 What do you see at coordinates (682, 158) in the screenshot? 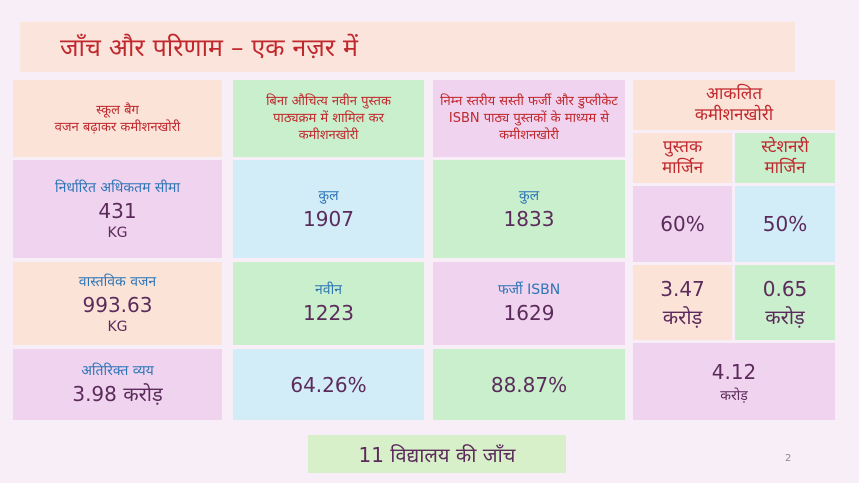
I see `book-margin-header: पुस्तक मार्जिन` at bounding box center [682, 158].